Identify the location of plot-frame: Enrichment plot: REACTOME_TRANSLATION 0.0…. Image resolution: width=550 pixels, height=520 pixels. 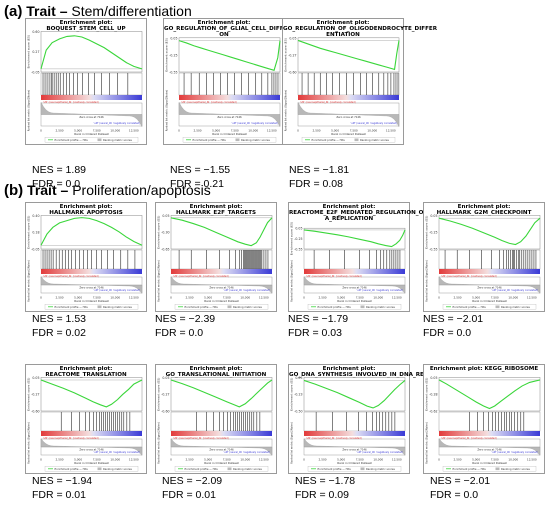
(86, 419).